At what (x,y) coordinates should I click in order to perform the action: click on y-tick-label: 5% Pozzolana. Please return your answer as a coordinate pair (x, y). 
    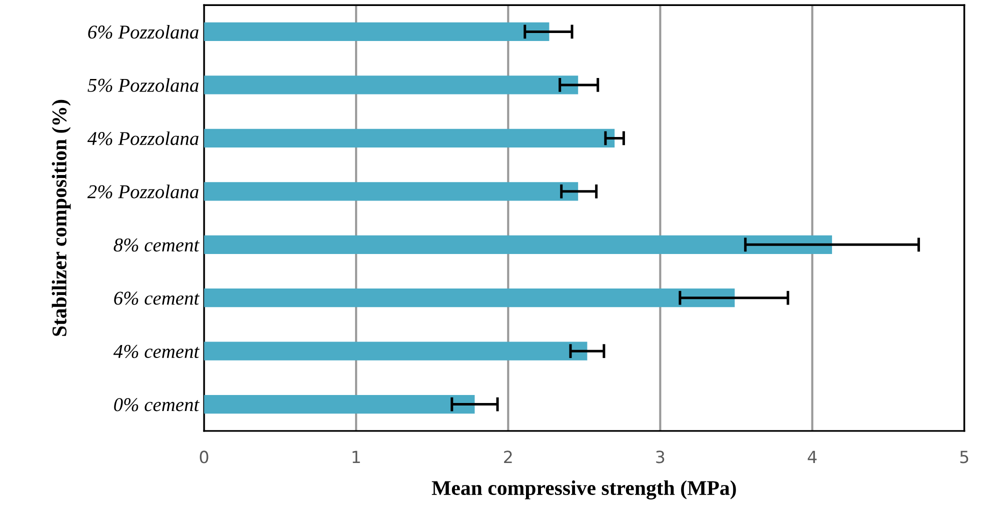
    Looking at the image, I should click on (143, 85).